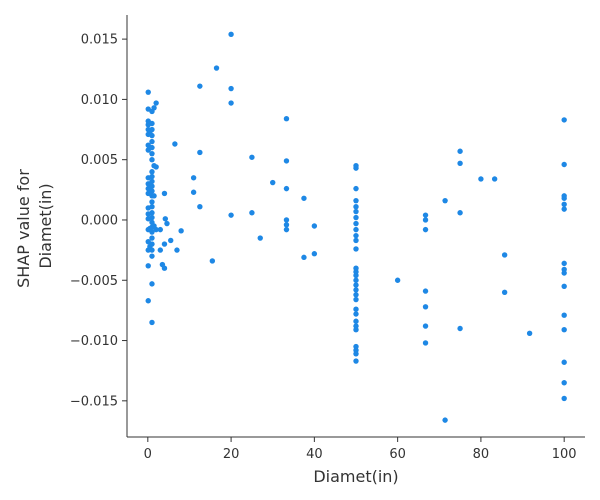 The image size is (600, 500). I want to click on y-axis-label-line-1: SHAP value for, so click(23, 228).